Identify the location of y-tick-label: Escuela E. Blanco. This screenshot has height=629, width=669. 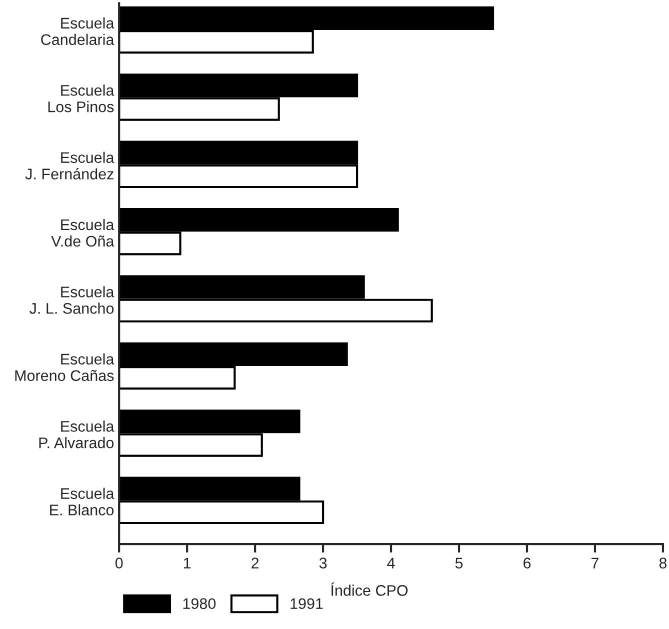
(82, 502).